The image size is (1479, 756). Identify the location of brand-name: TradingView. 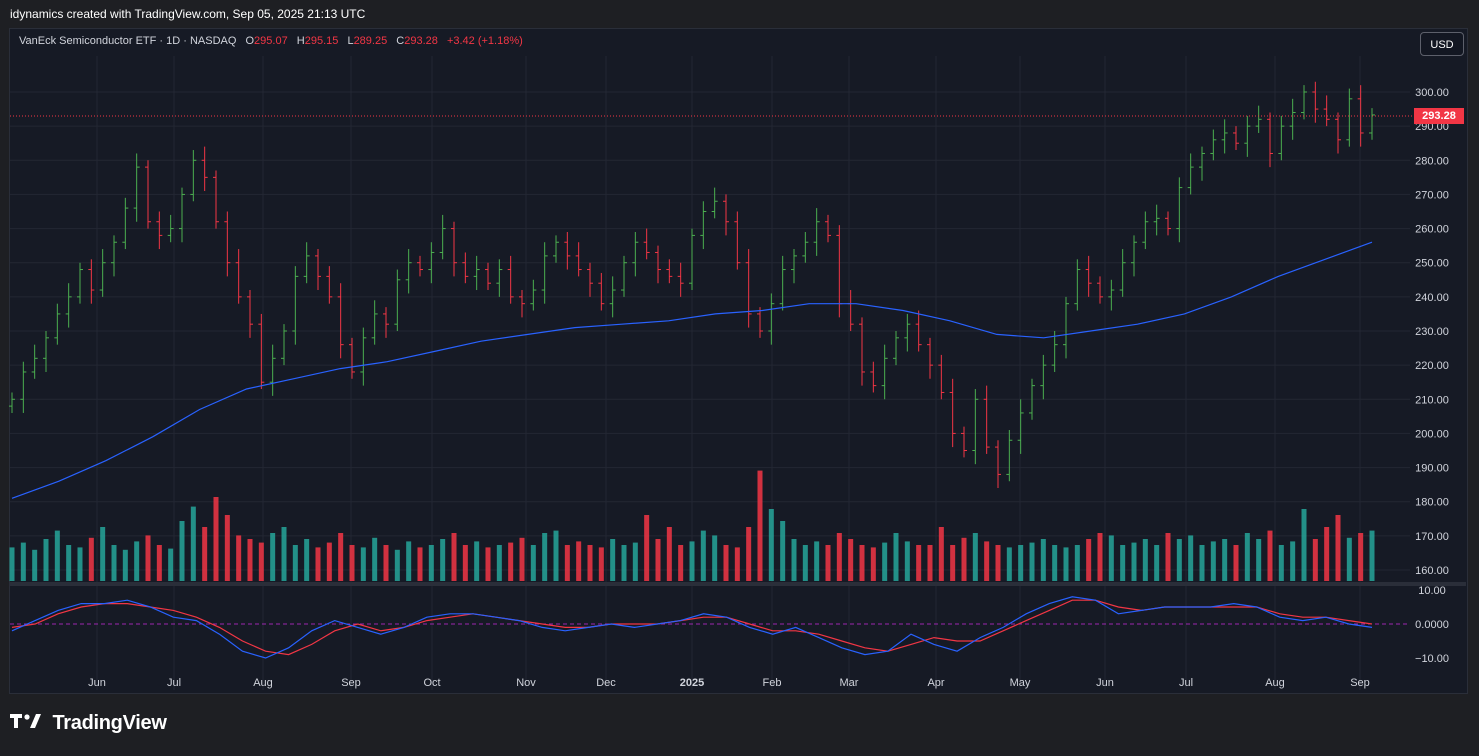
(109, 723).